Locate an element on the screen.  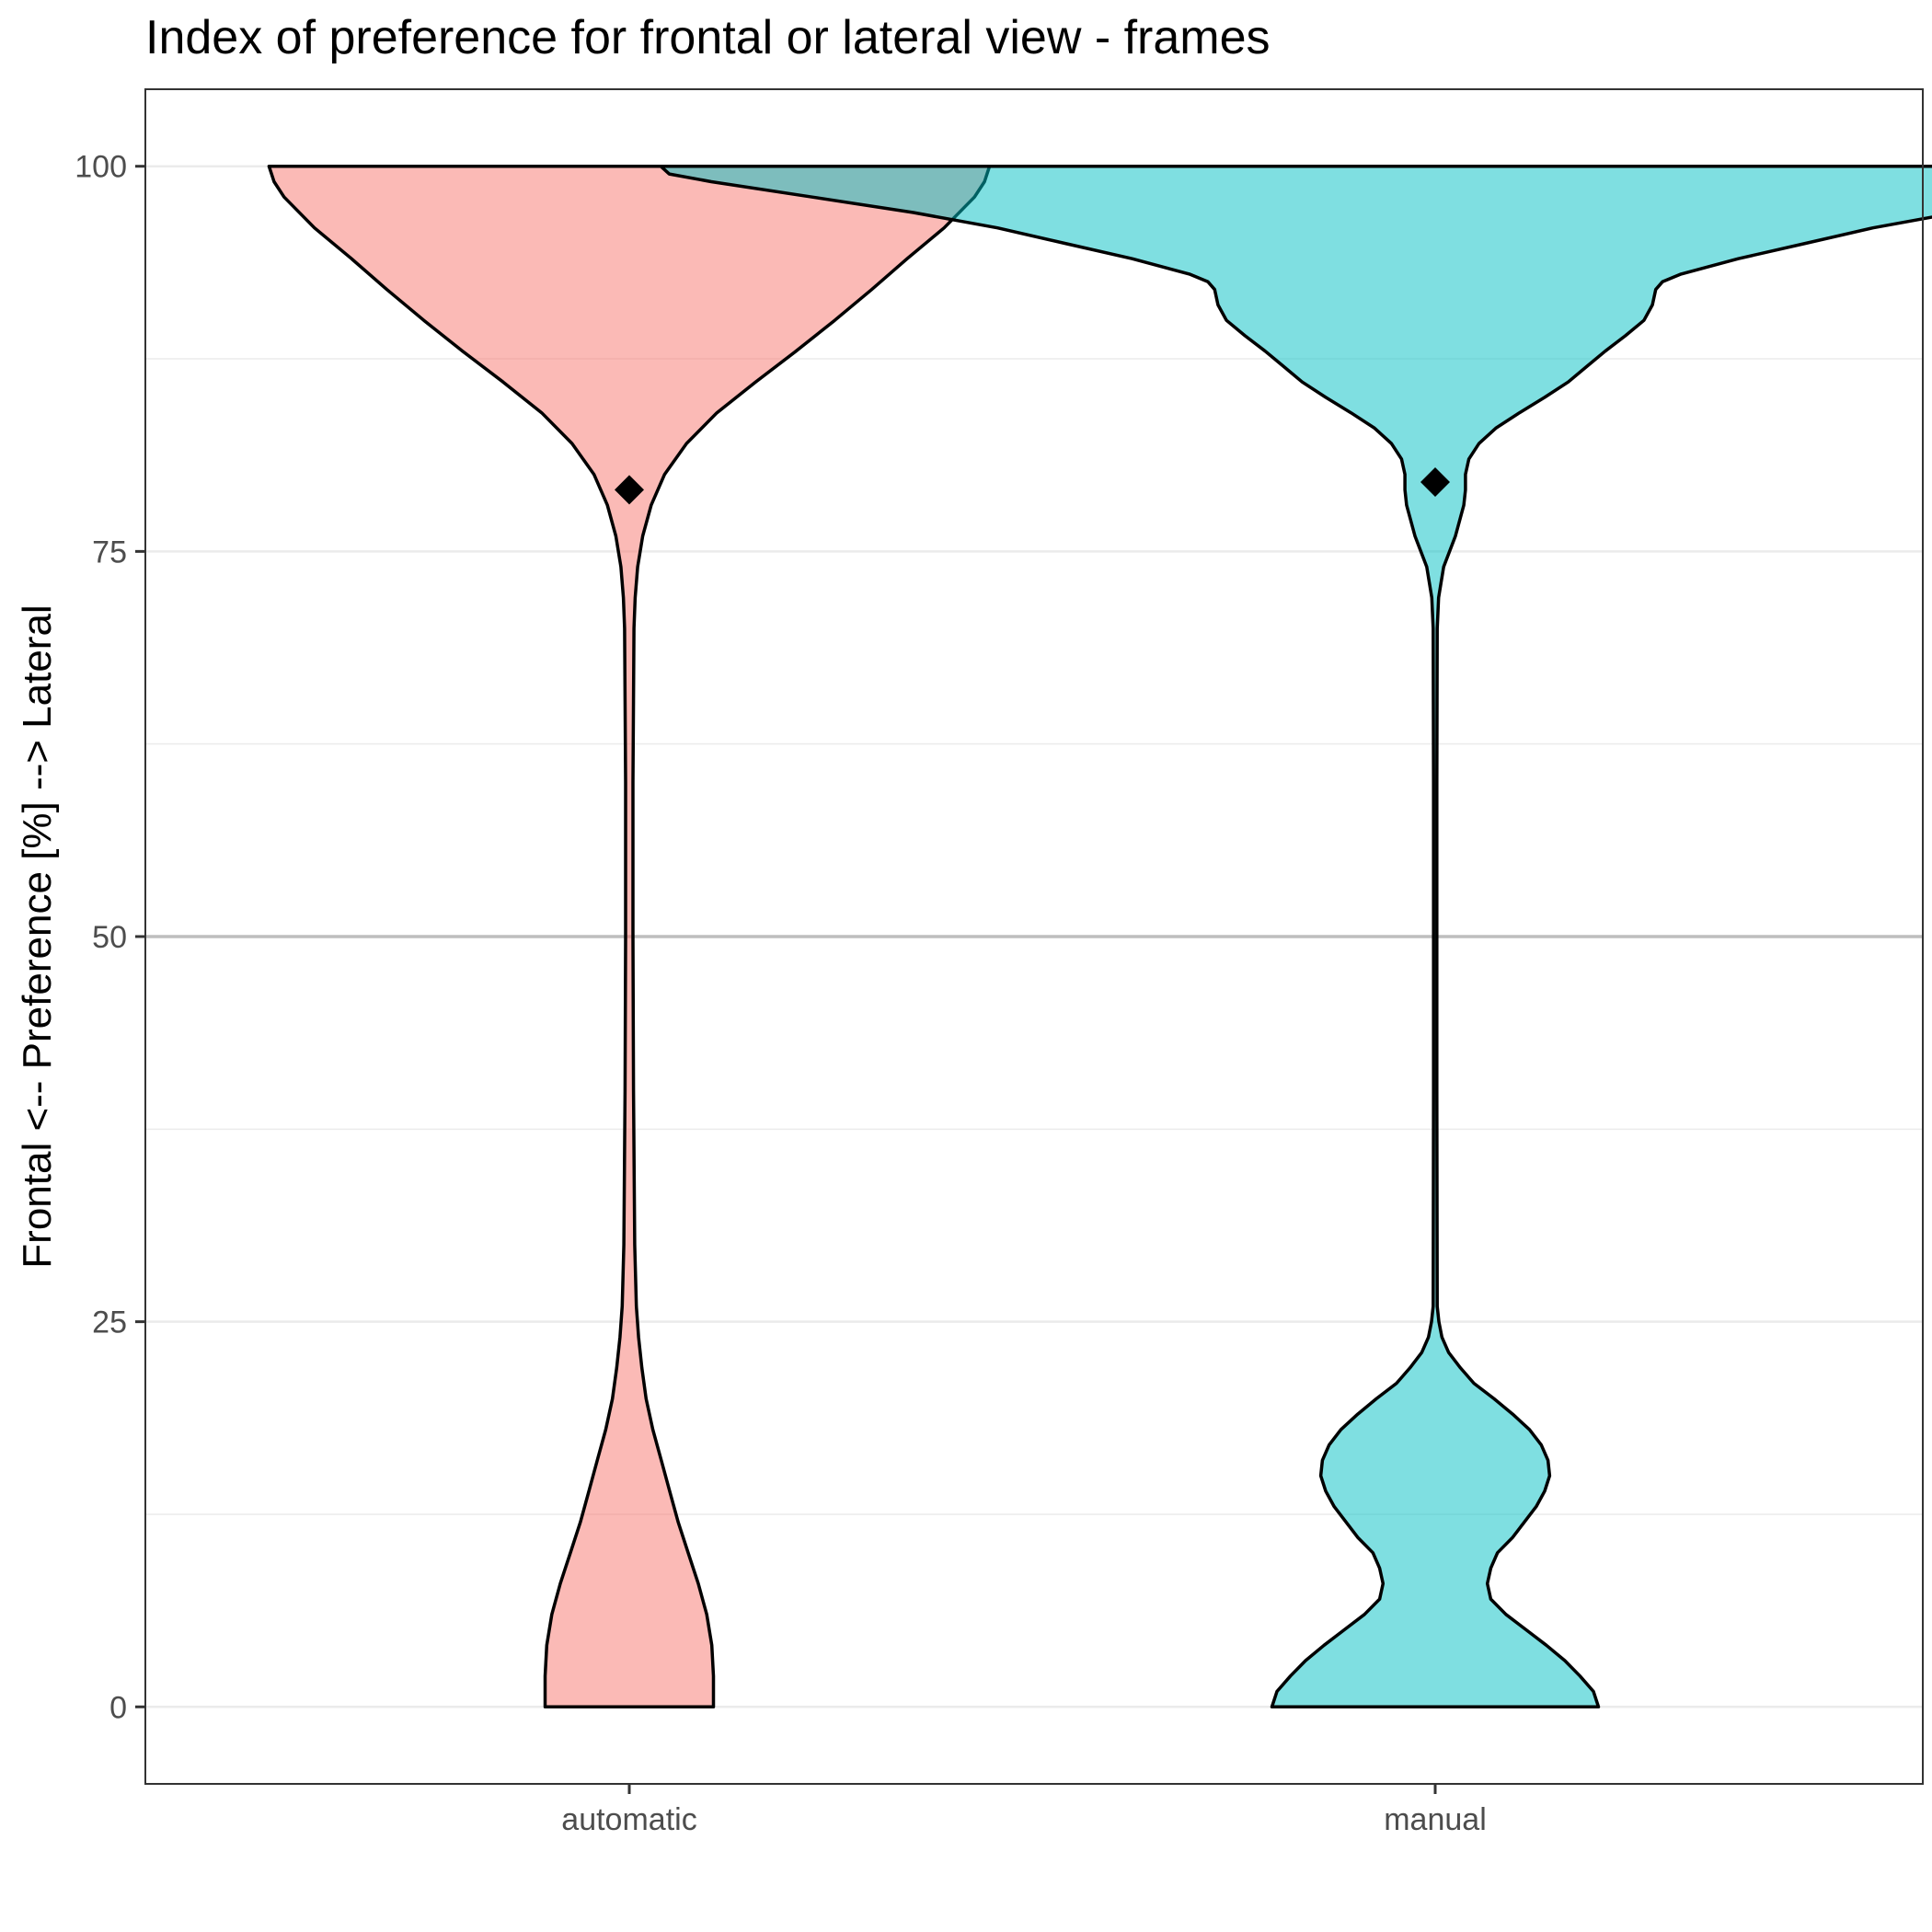
y-axis: 0 25 50 75 100 is located at coordinates (110, 937).